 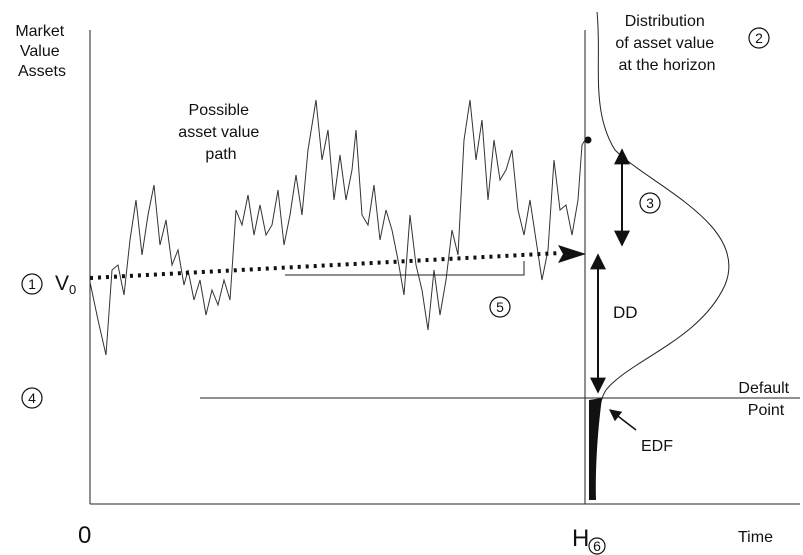 What do you see at coordinates (588, 140) in the screenshot?
I see `horizon-path-endpoint` at bounding box center [588, 140].